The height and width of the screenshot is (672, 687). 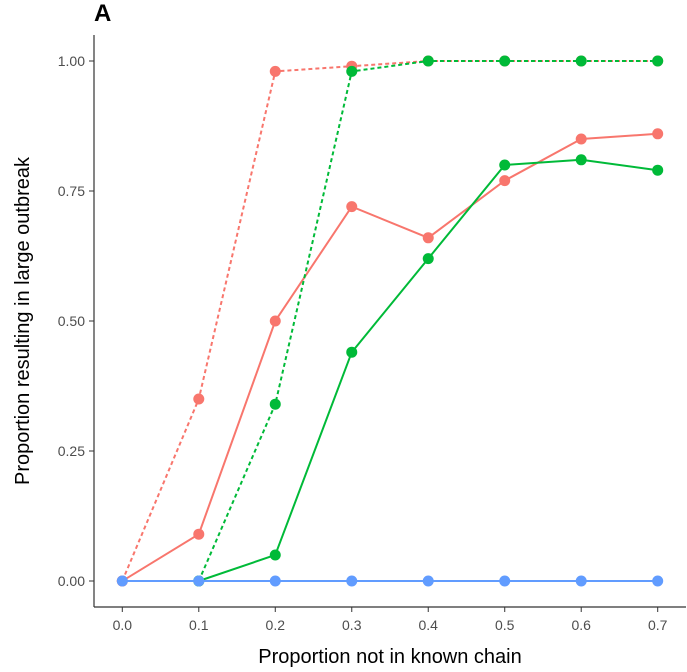 I want to click on y-axis-title: Proportion resulting in large outbreak, so click(x=23, y=320).